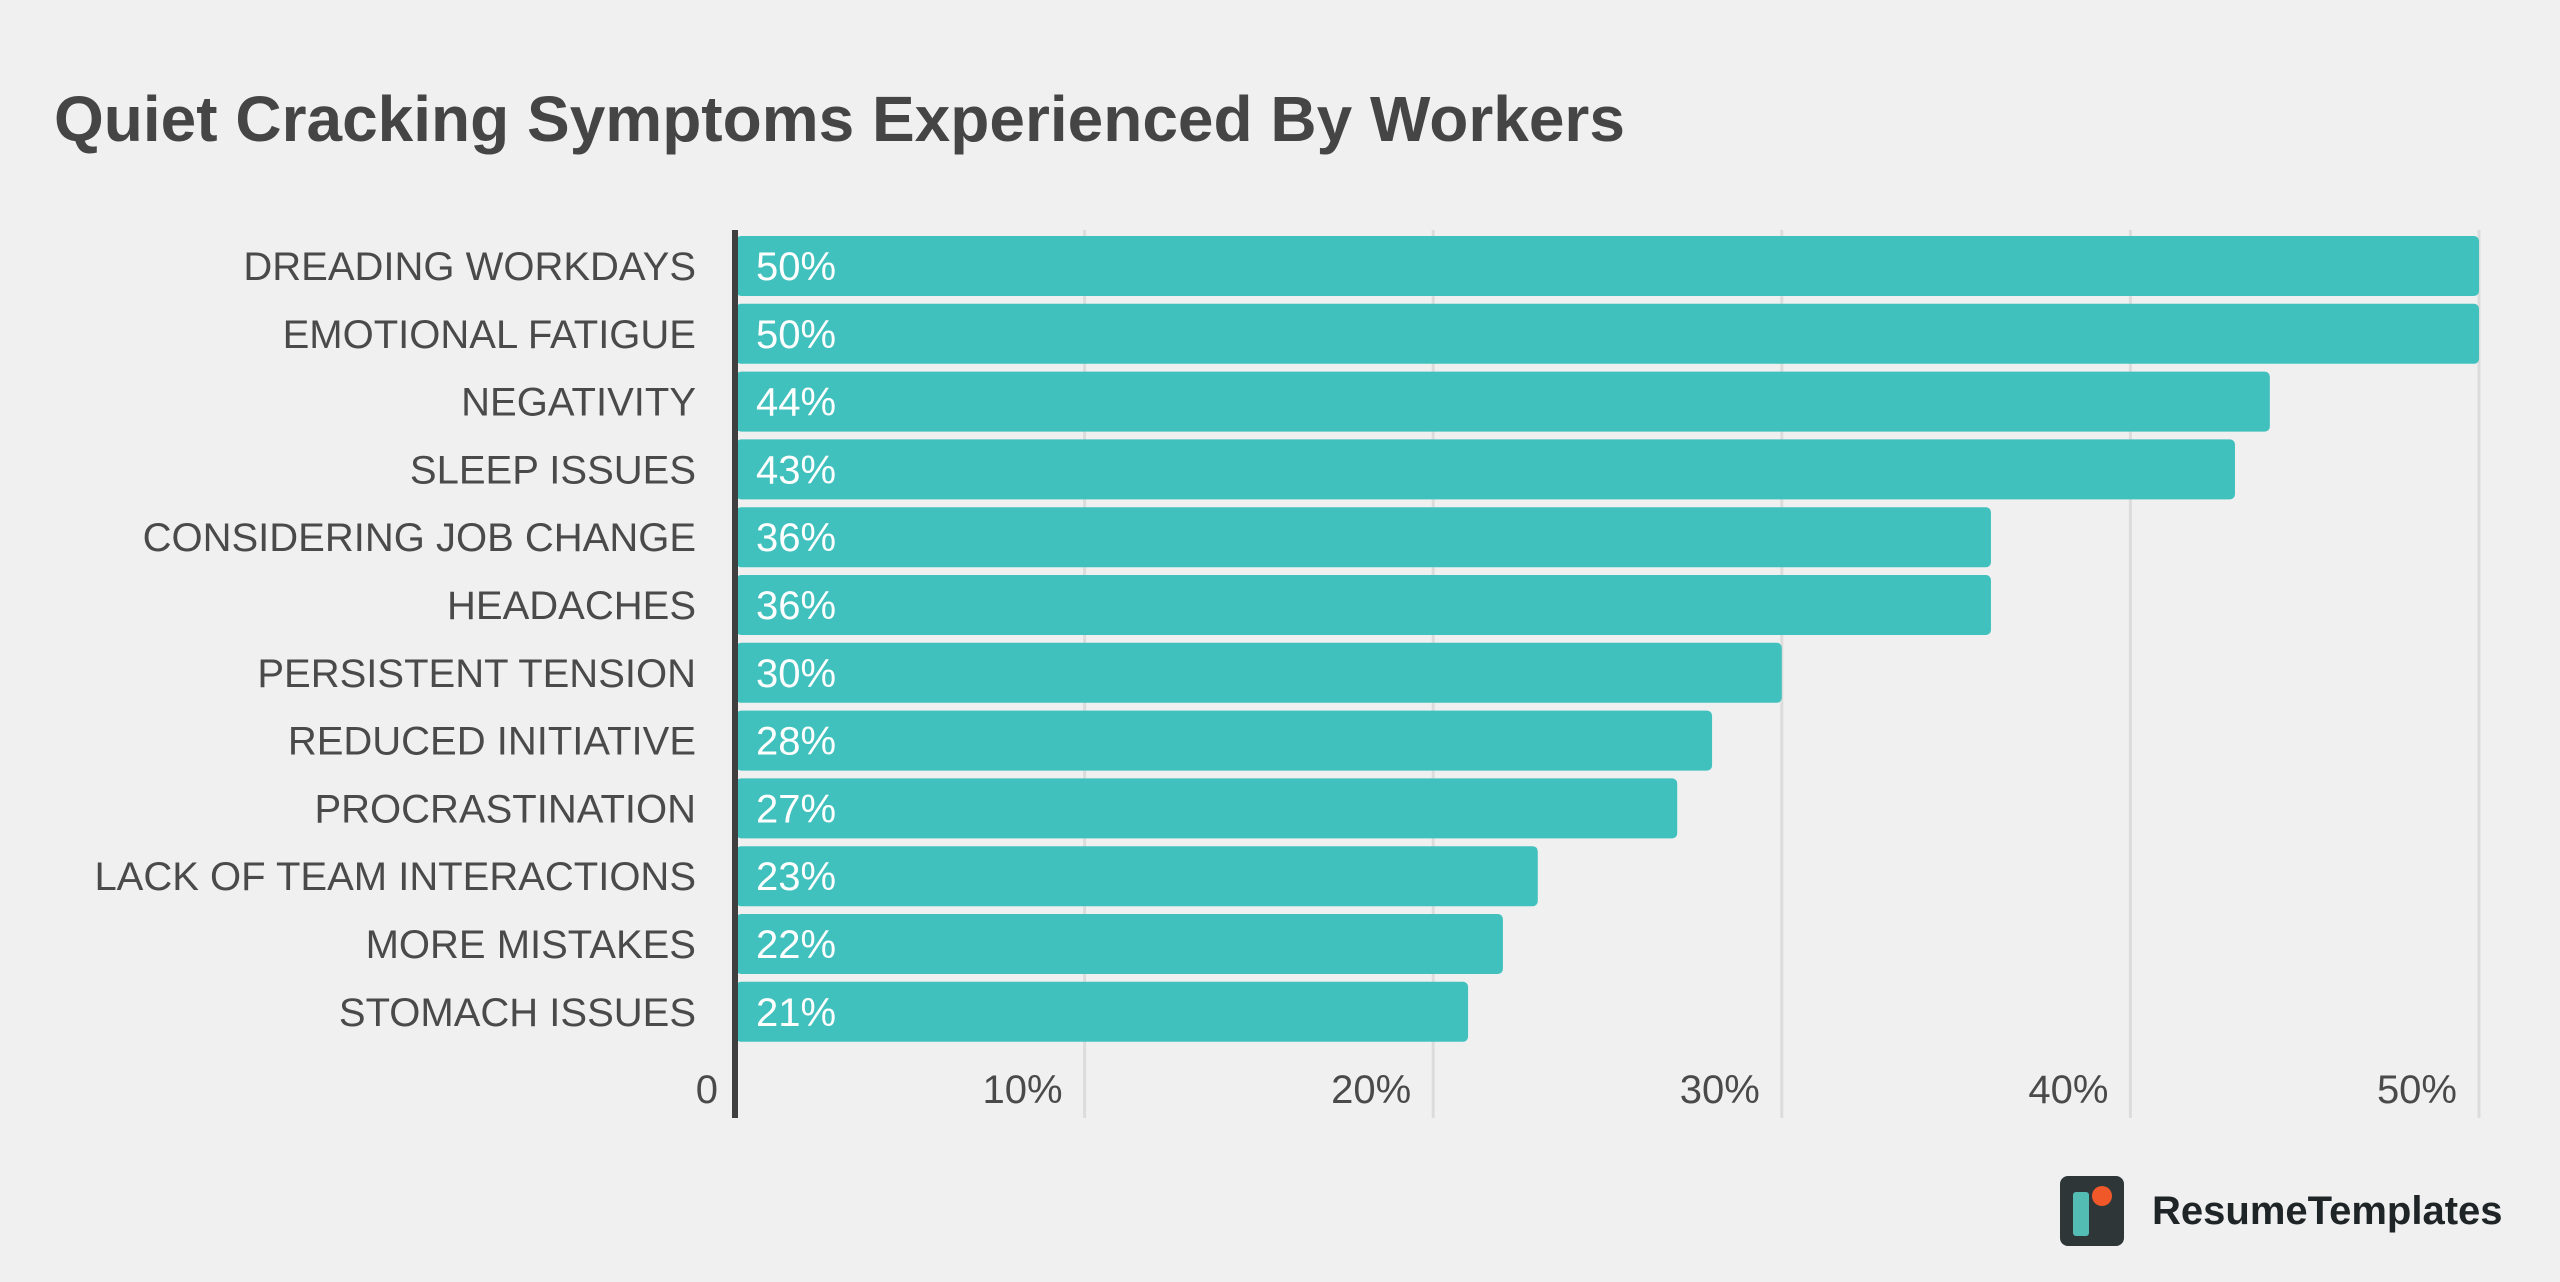 The image size is (2560, 1282). I want to click on x-tick-label: 50%, so click(2417, 1090).